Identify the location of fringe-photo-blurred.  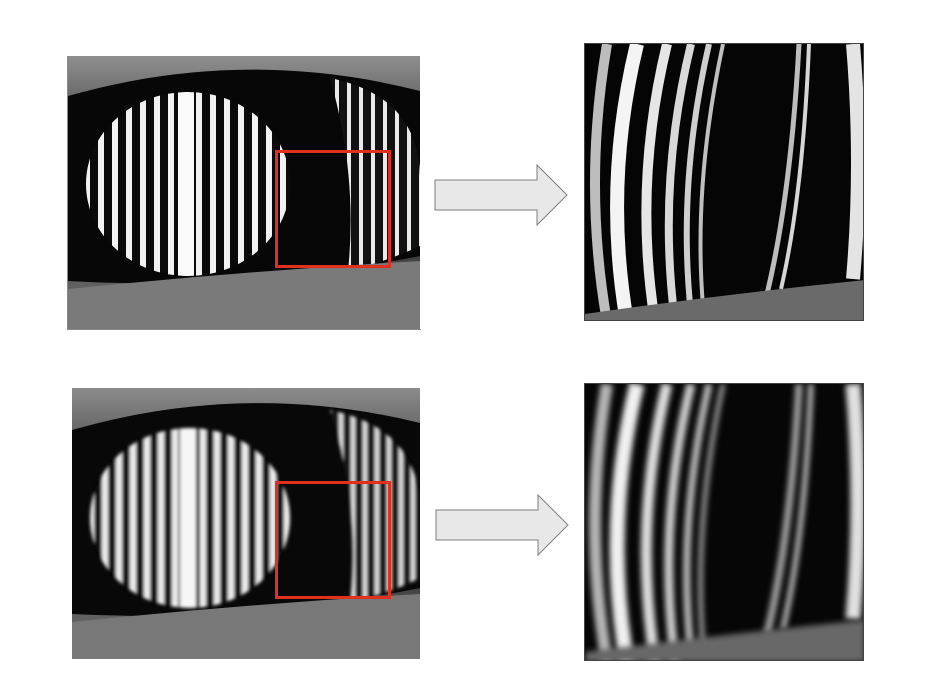
(246, 523).